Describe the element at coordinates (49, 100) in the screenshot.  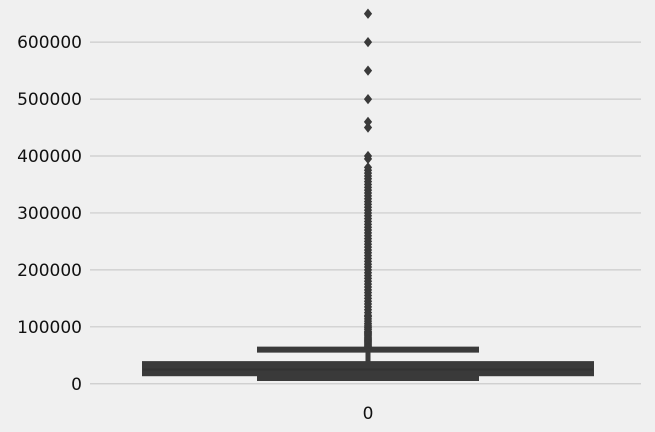
I see `y-tick-label: 500000` at that location.